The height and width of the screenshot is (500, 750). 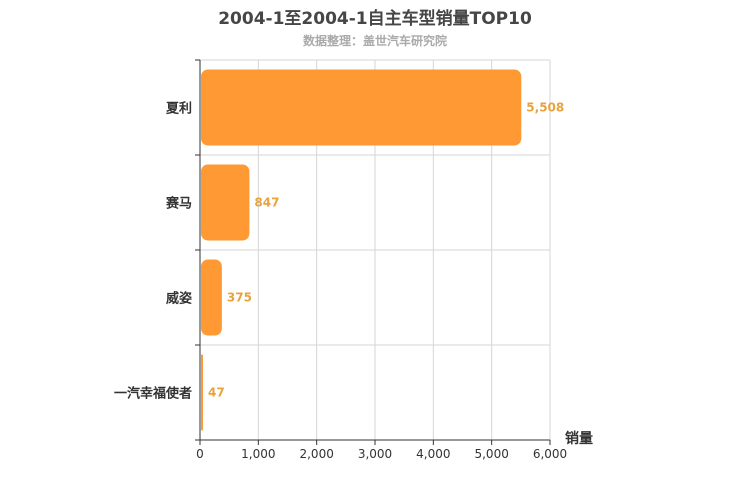 I want to click on chart-subtitle: 数据整理：盖世汽车研究院, so click(x=374, y=41).